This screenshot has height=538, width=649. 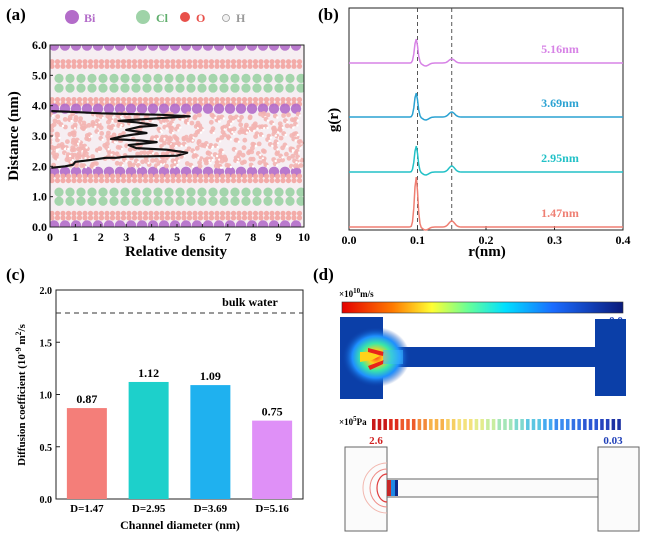 What do you see at coordinates (210, 376) in the screenshot?
I see `bar-value-label: 1.09` at bounding box center [210, 376].